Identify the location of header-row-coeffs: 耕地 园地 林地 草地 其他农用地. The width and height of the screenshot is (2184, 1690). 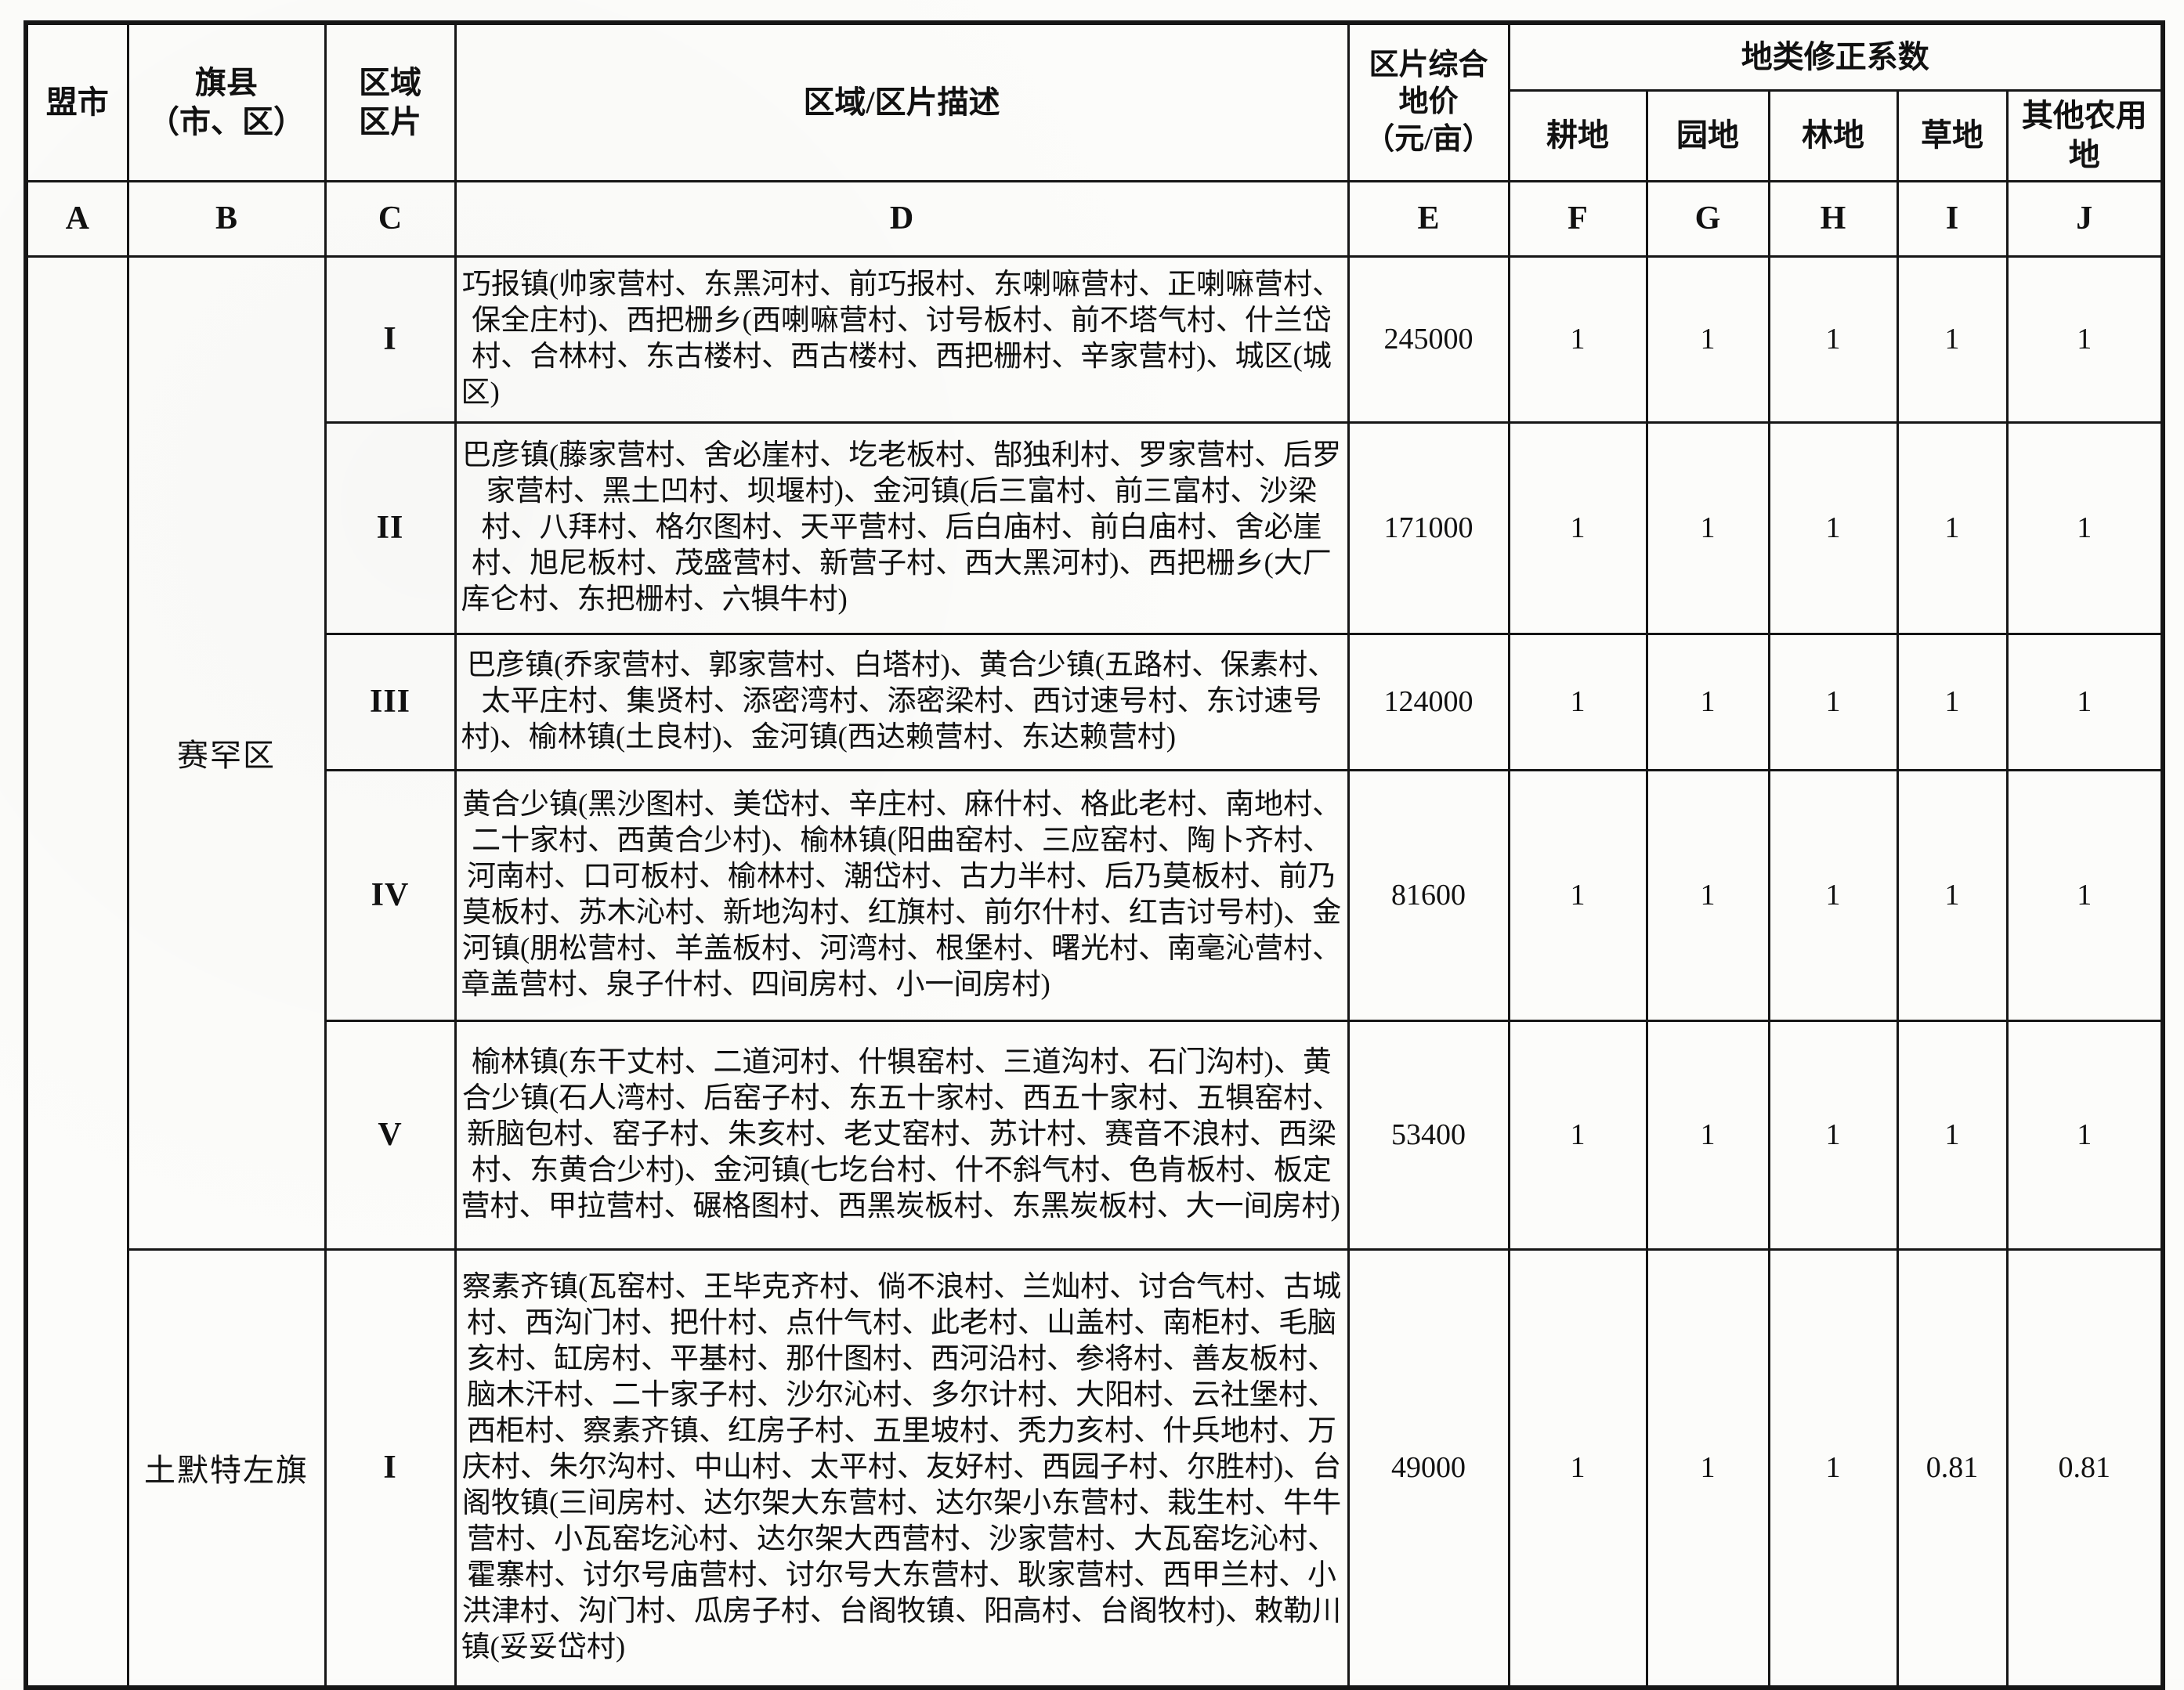
(1095, 135).